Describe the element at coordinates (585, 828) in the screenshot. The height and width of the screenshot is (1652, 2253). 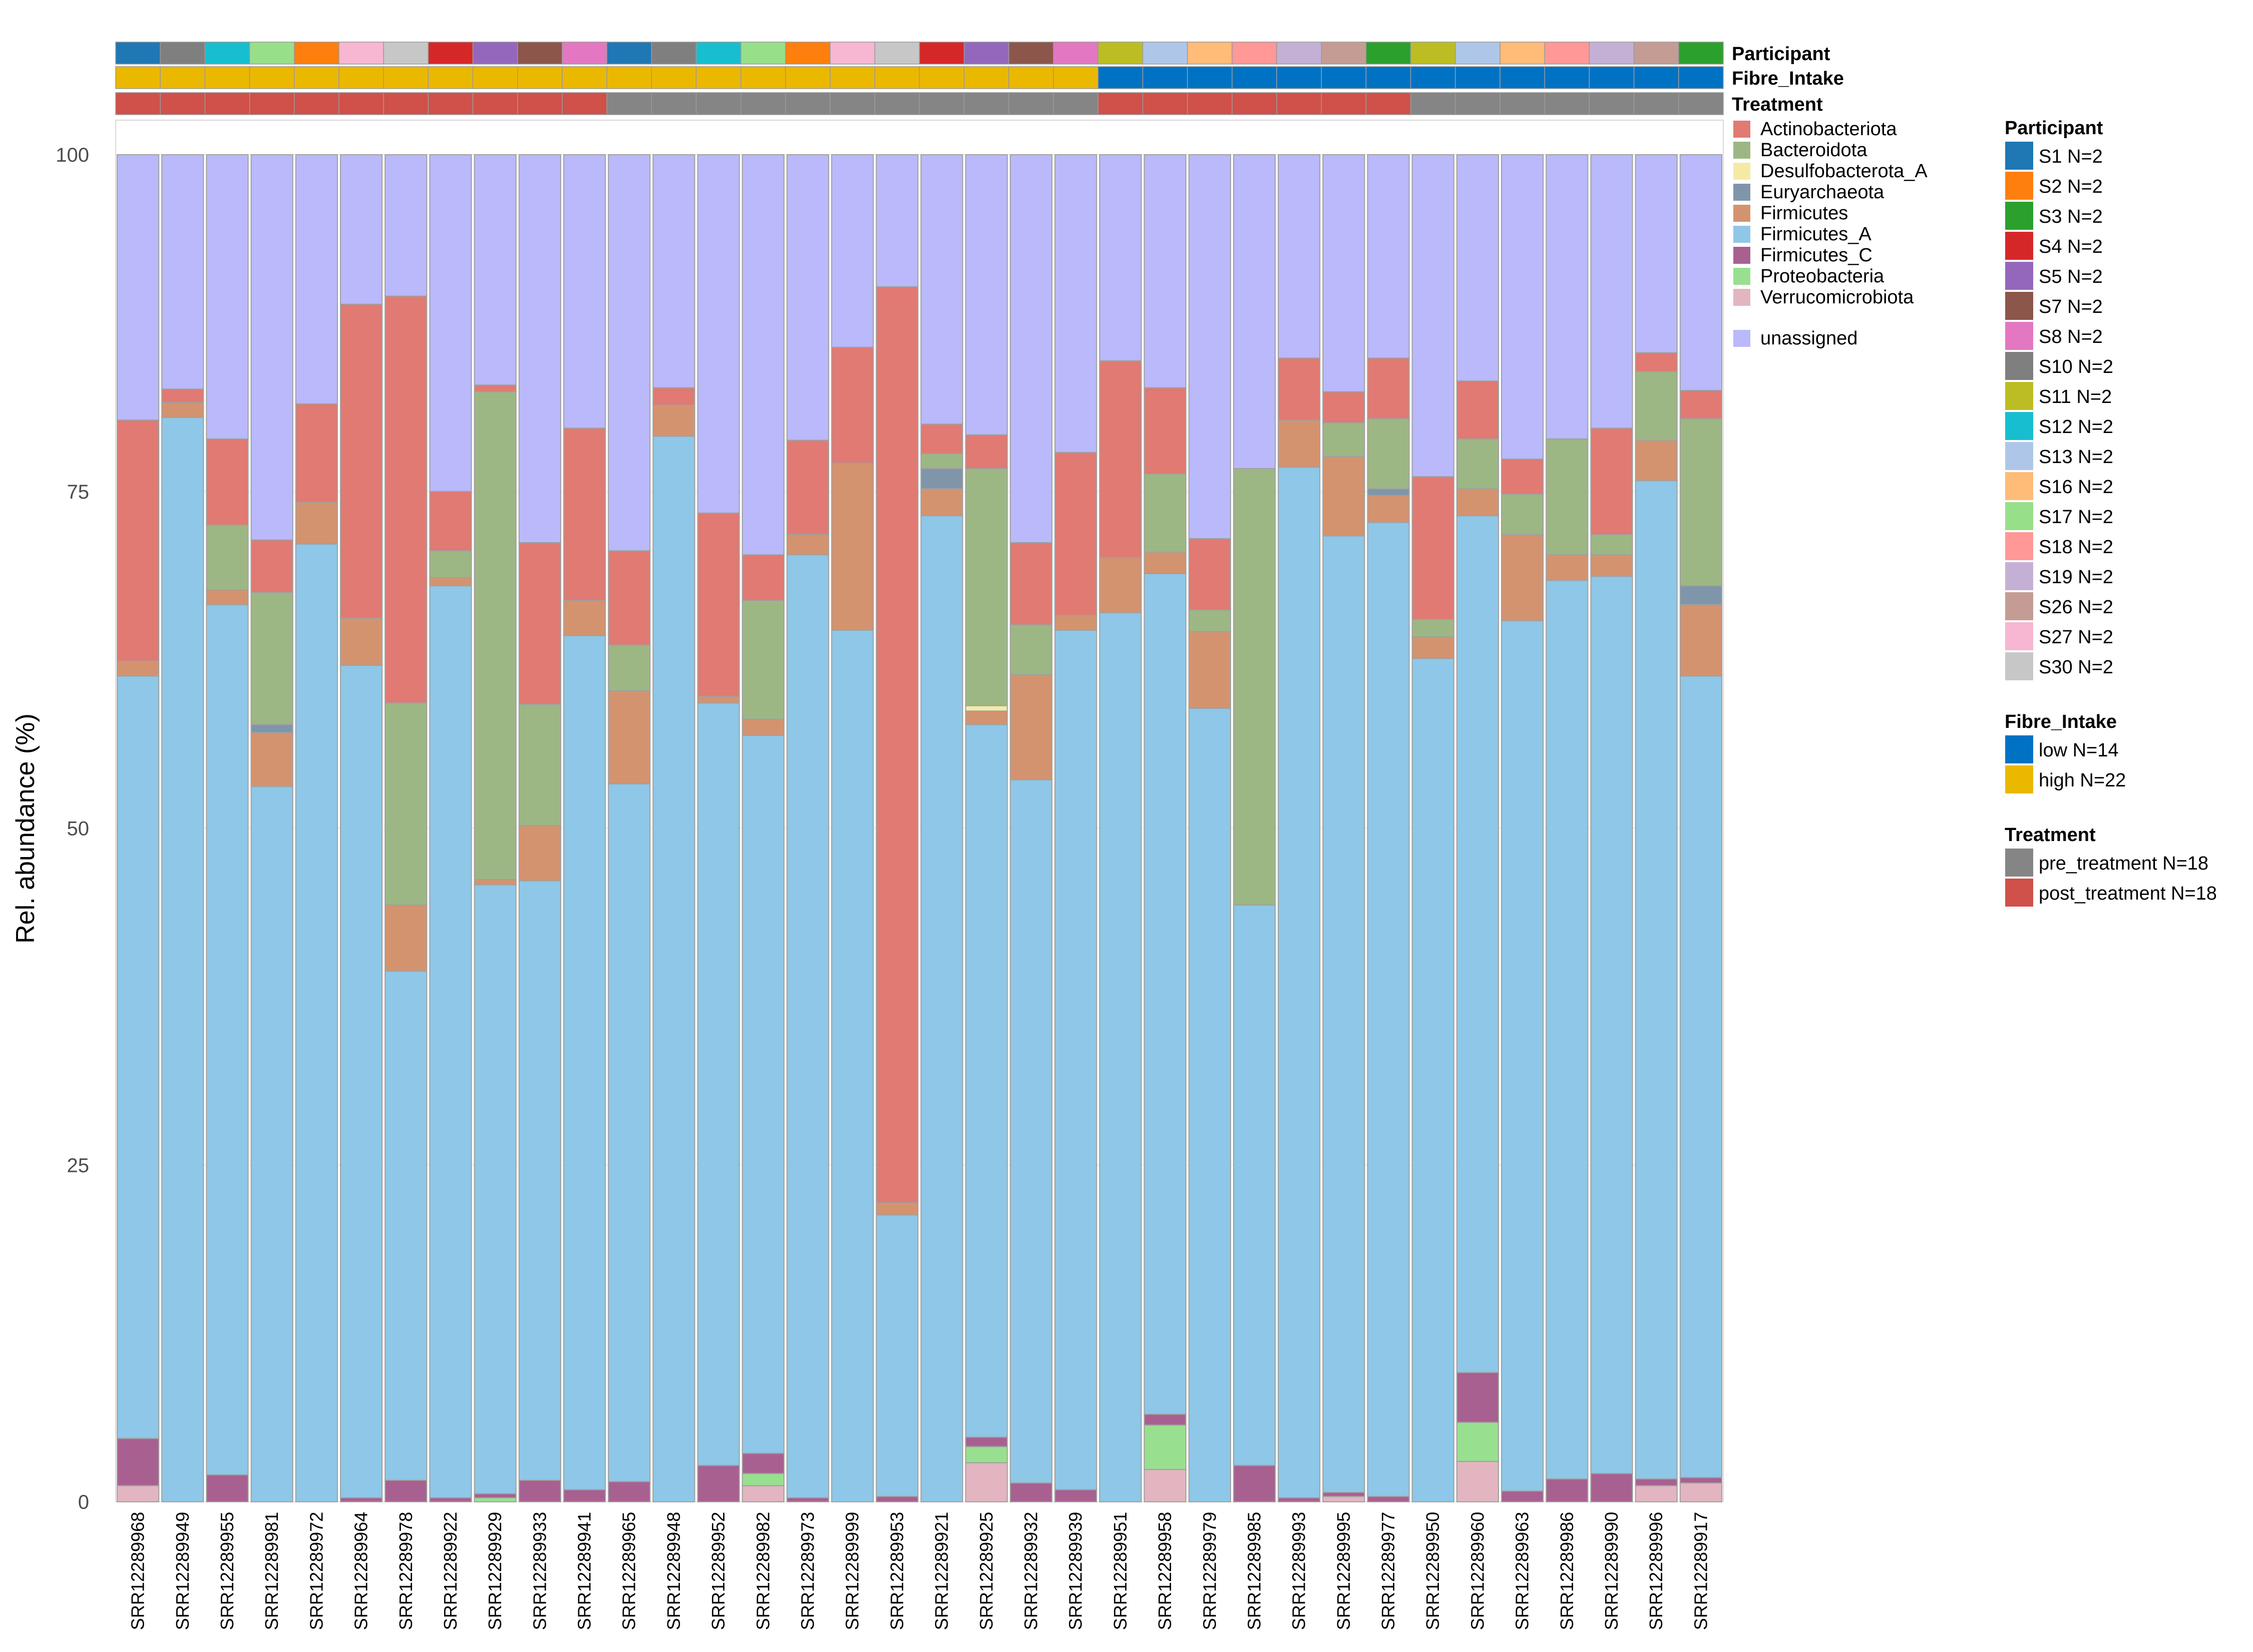
I see `bar-SRR12289941` at that location.